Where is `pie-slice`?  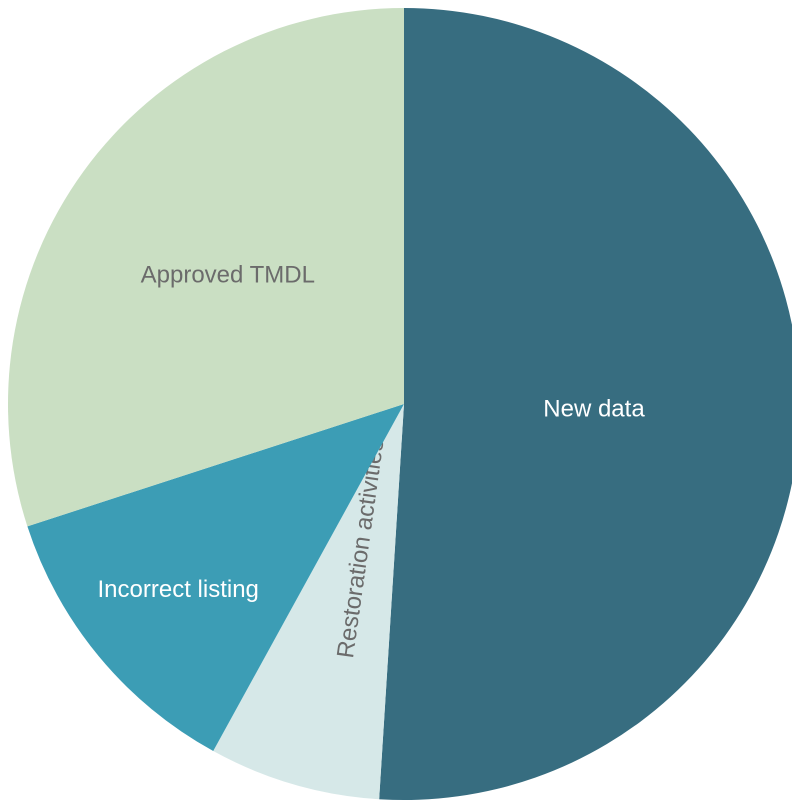
pie-slice is located at coordinates (308, 602).